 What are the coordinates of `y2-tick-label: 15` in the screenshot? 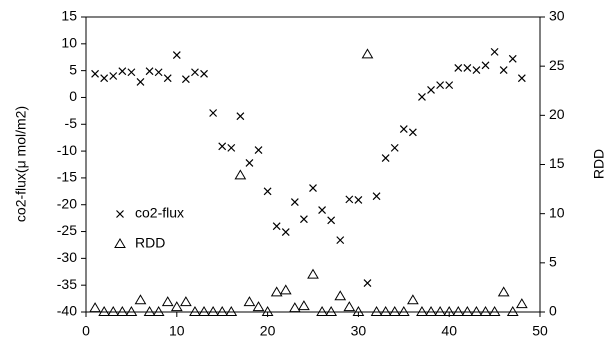 It's located at (557, 163).